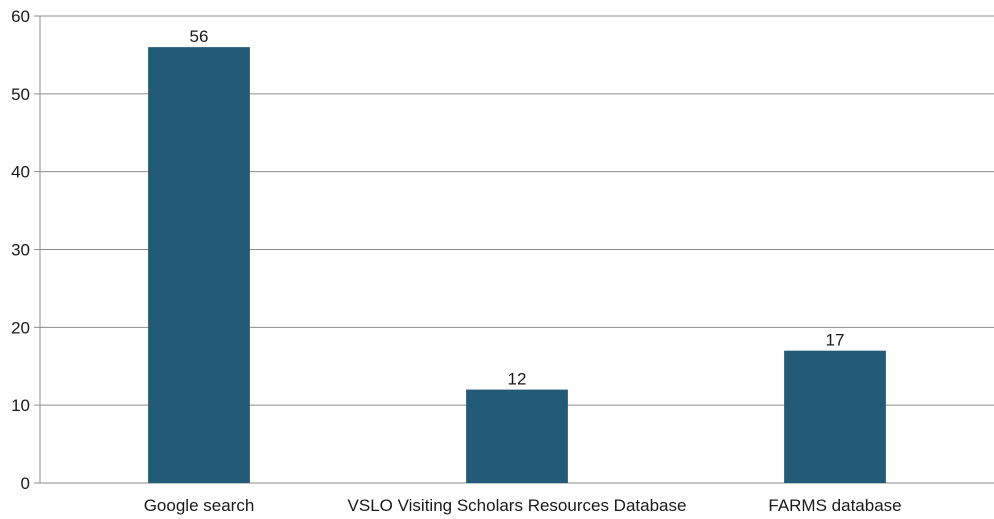  What do you see at coordinates (199, 505) in the screenshot?
I see `x-category-label: Google search` at bounding box center [199, 505].